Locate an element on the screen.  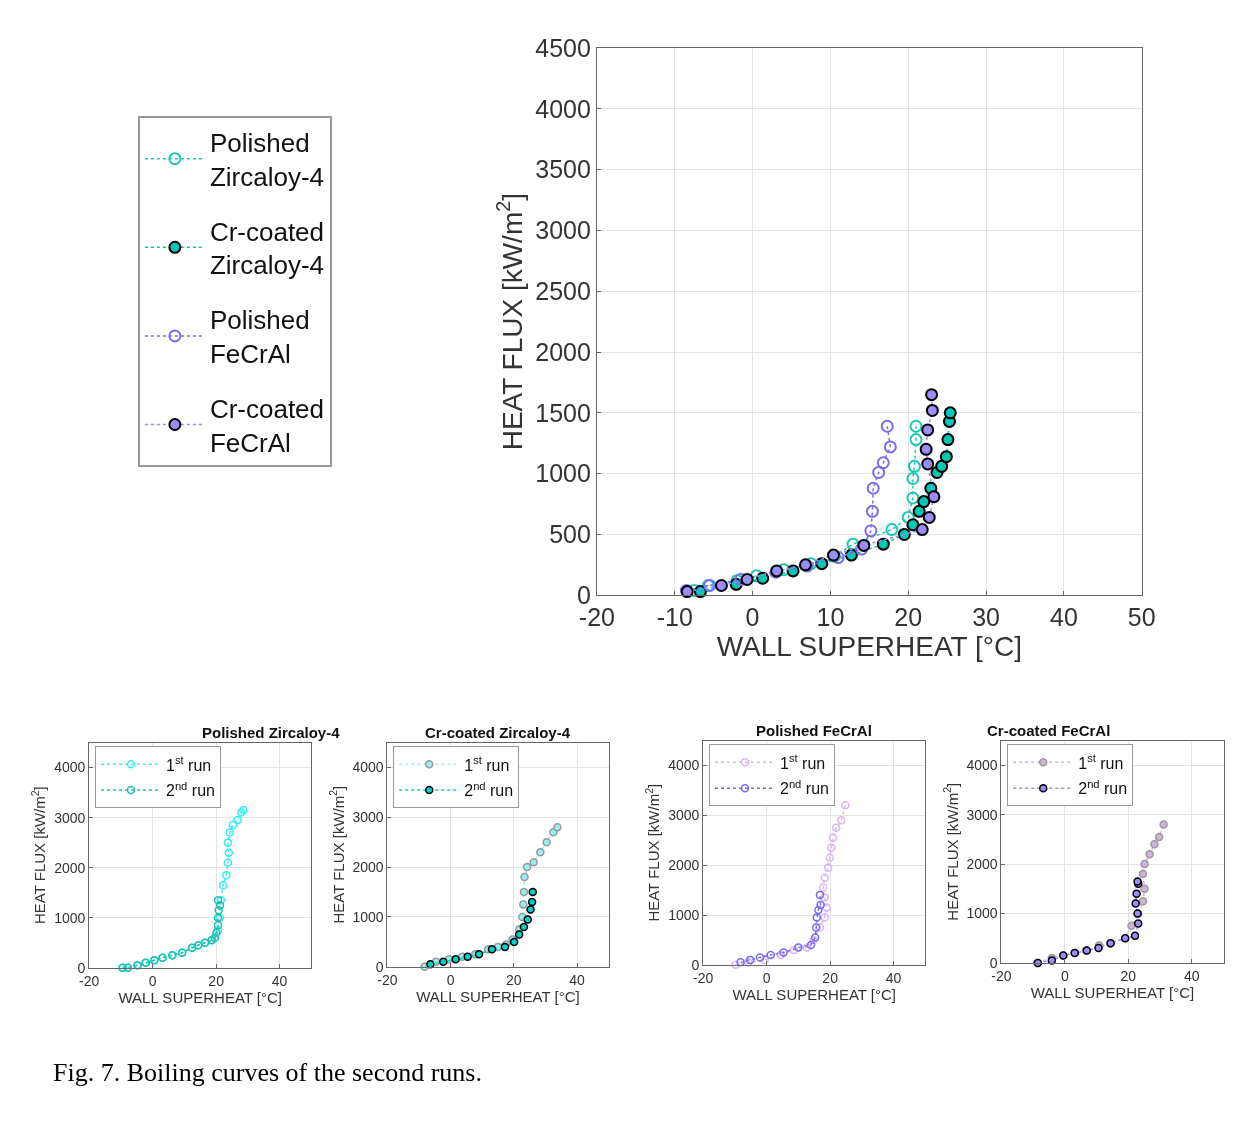
chart-title: Cr-coated FeCrAl is located at coordinates (1049, 730).